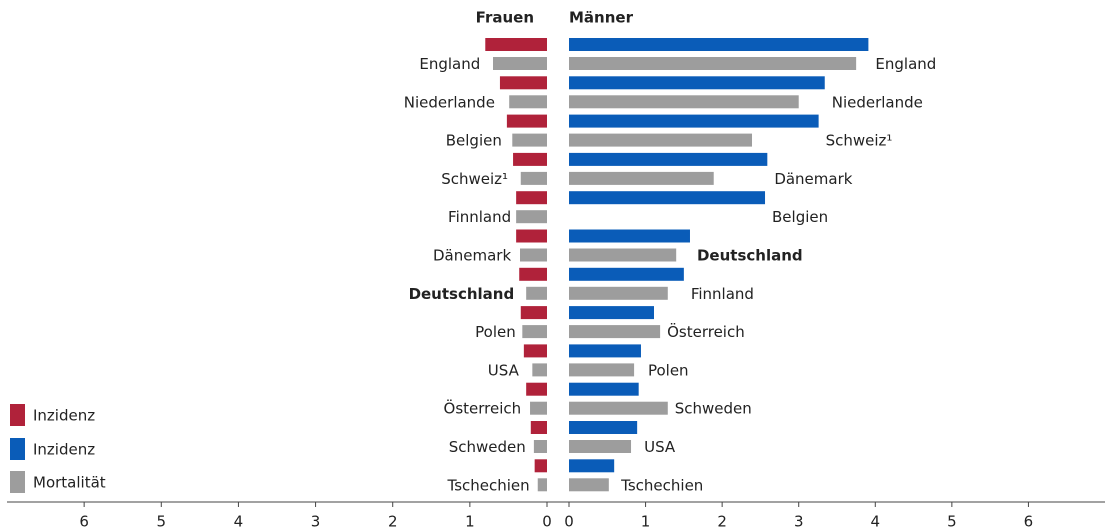 This screenshot has width=1110, height=532. Describe the element at coordinates (69, 483) in the screenshot. I see `legend-label: Mortalität` at that location.